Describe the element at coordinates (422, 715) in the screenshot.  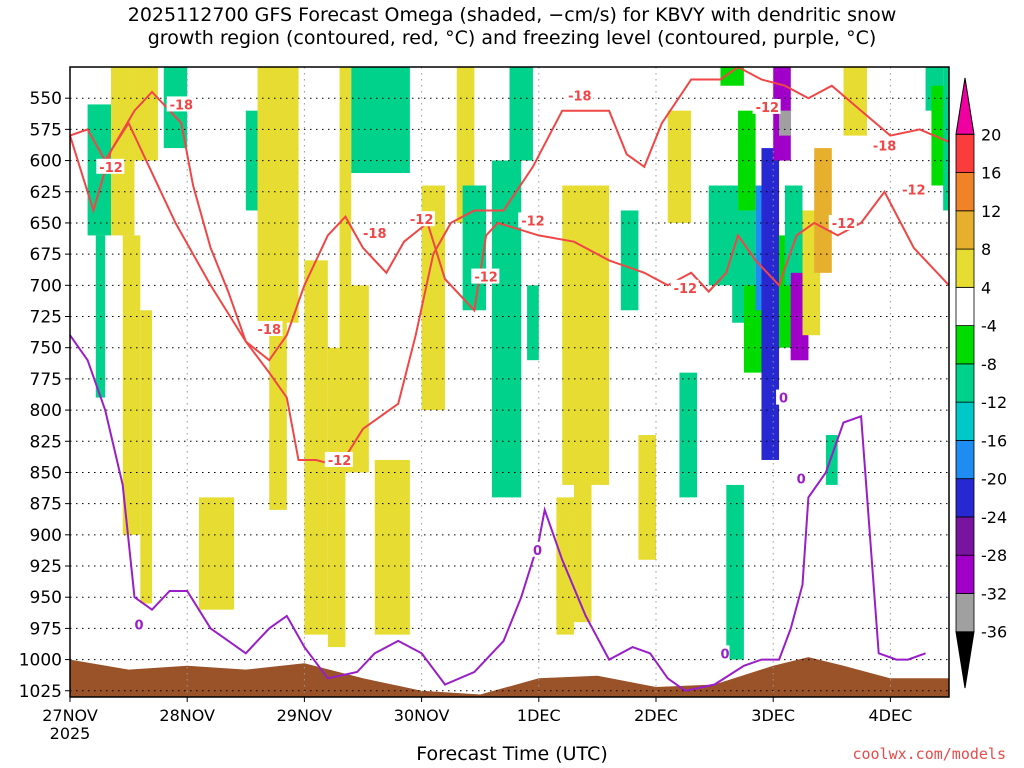
I see `x-tick-label: 30NOV` at that location.